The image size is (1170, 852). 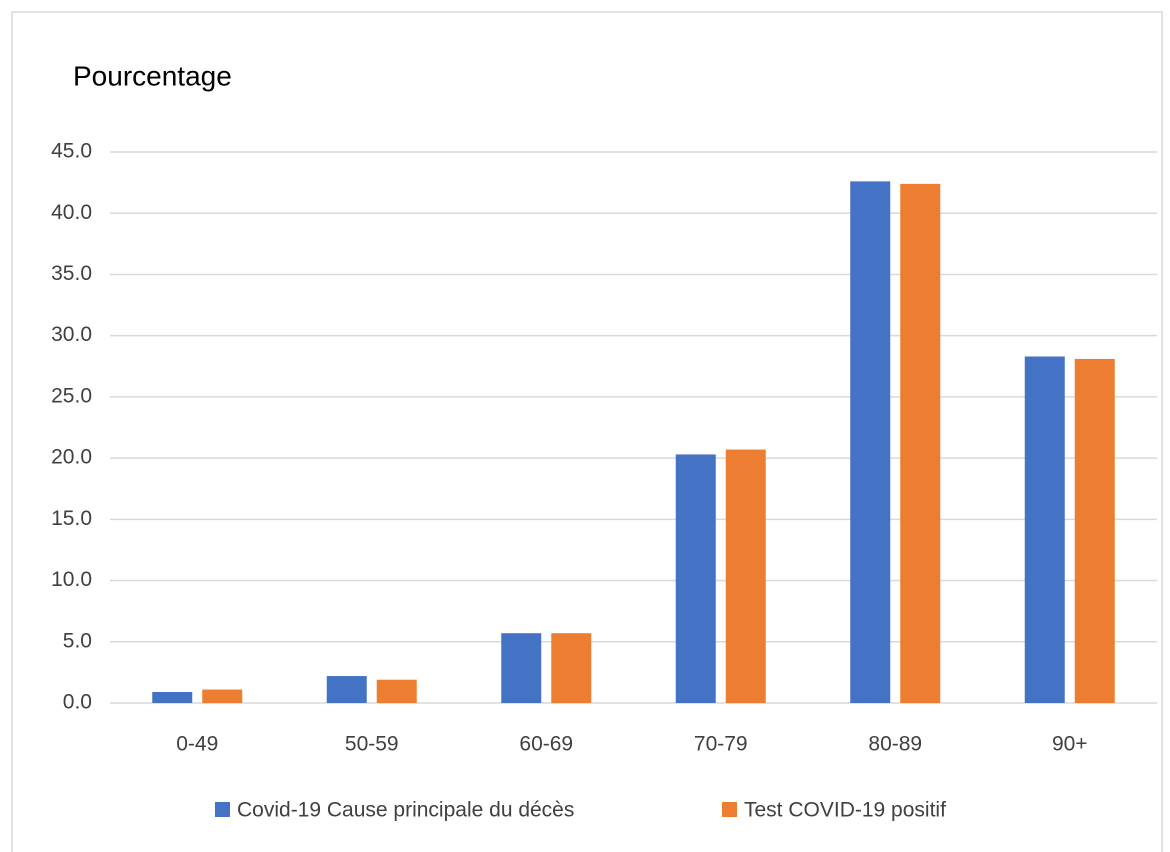 What do you see at coordinates (71, 518) in the screenshot?
I see `y-tick-label: 15.0` at bounding box center [71, 518].